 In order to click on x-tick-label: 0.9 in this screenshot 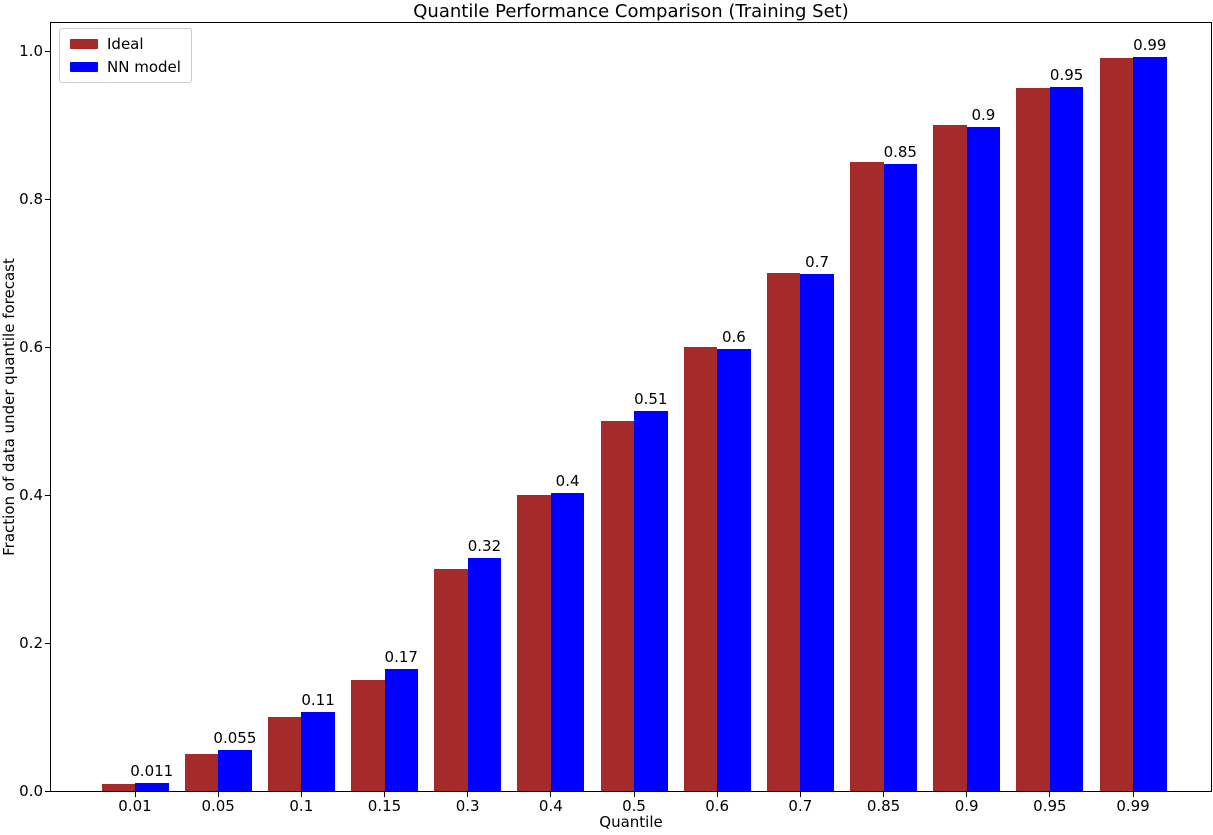, I will do `click(966, 806)`.